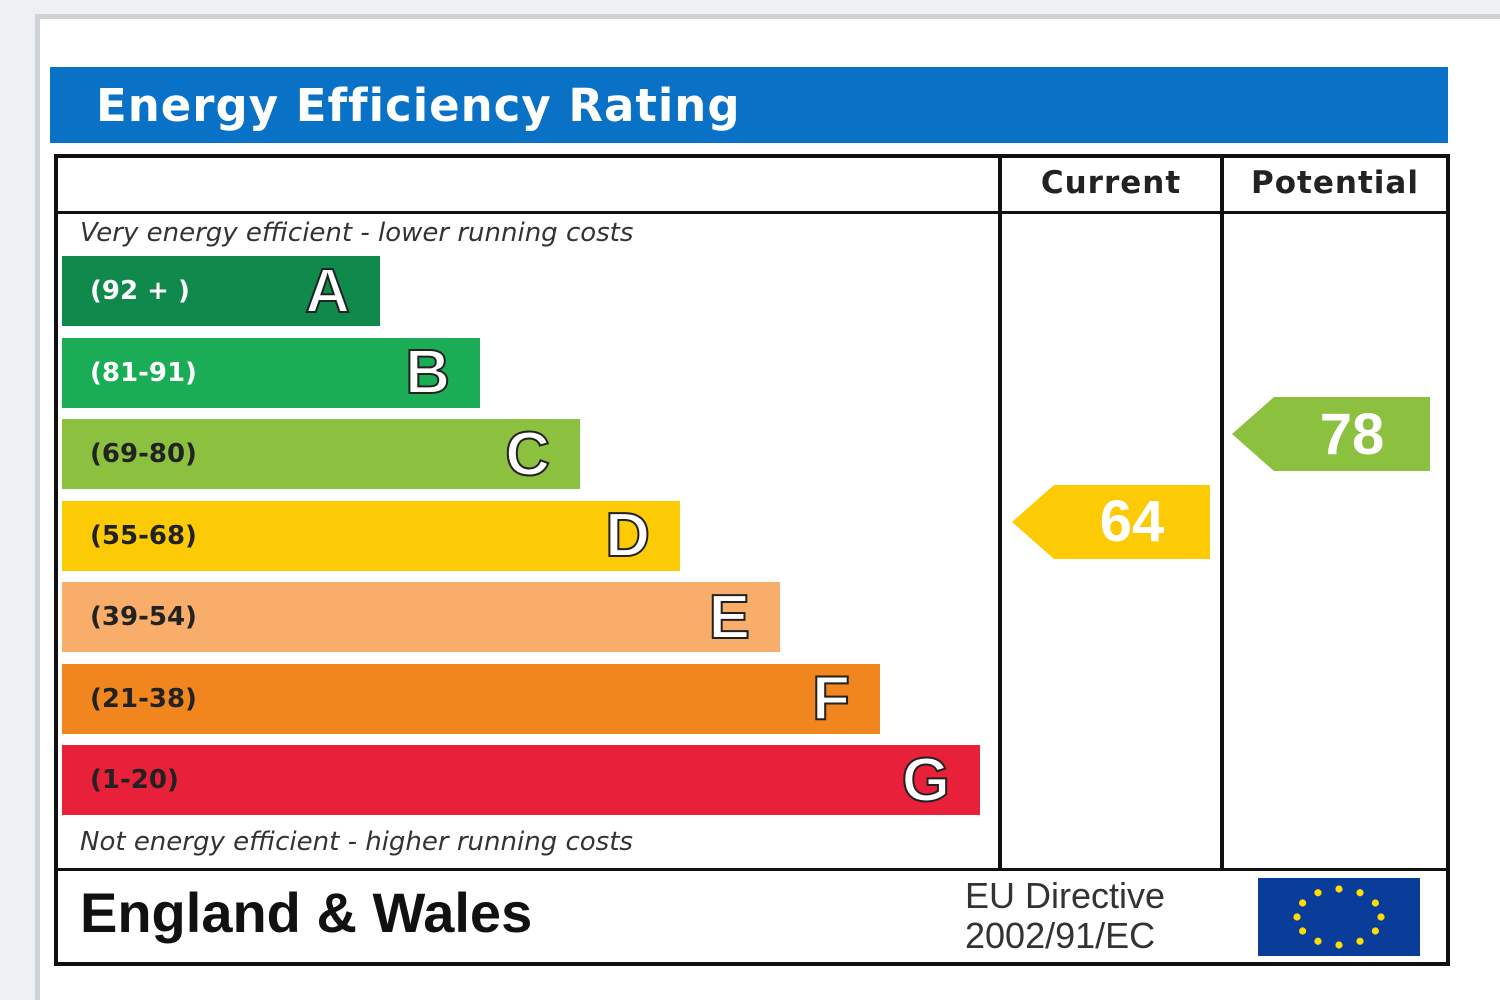 Image resolution: width=1500 pixels, height=1000 pixels. What do you see at coordinates (1222, 512) in the screenshot?
I see `divider-potential-left` at bounding box center [1222, 512].